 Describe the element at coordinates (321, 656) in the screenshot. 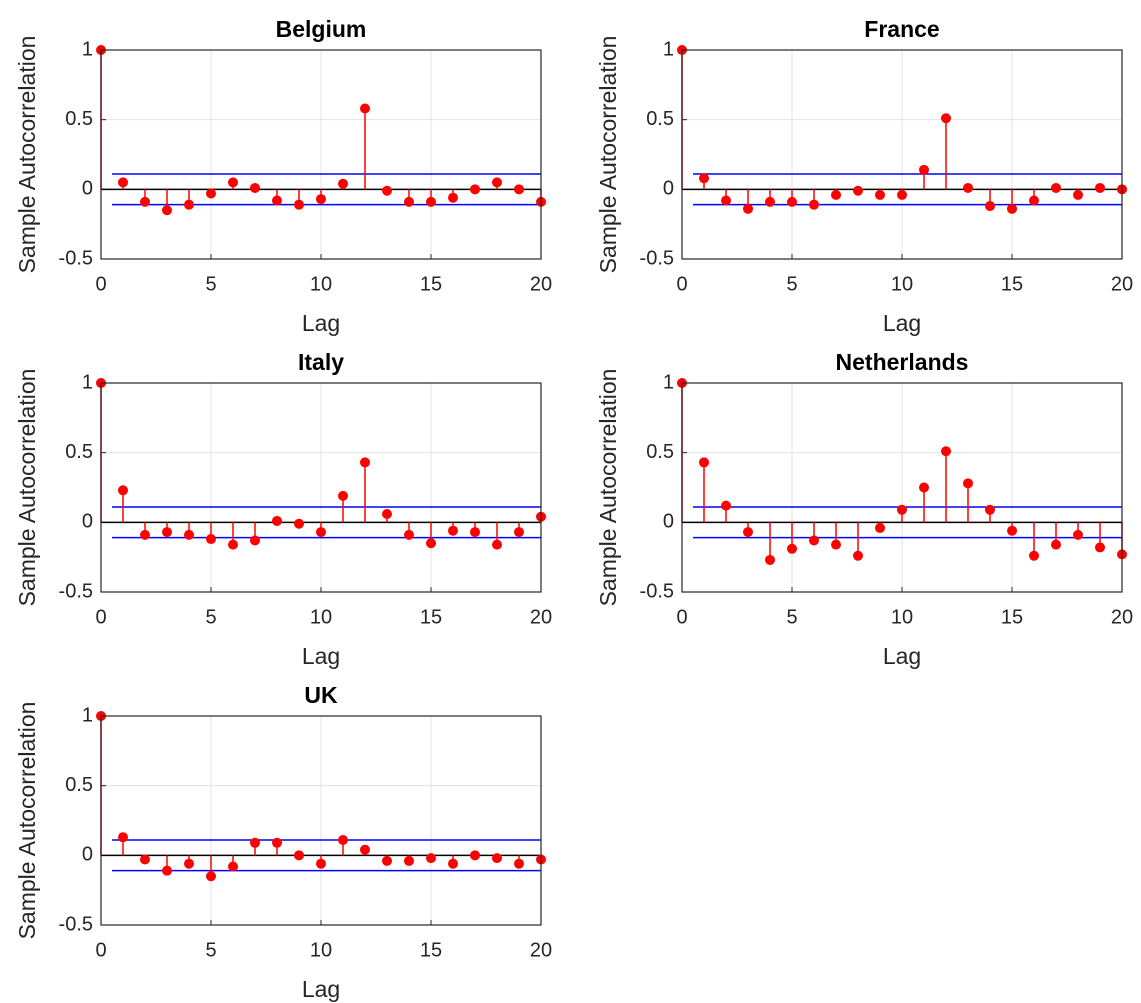

I see `x-axis-label: Lag` at that location.